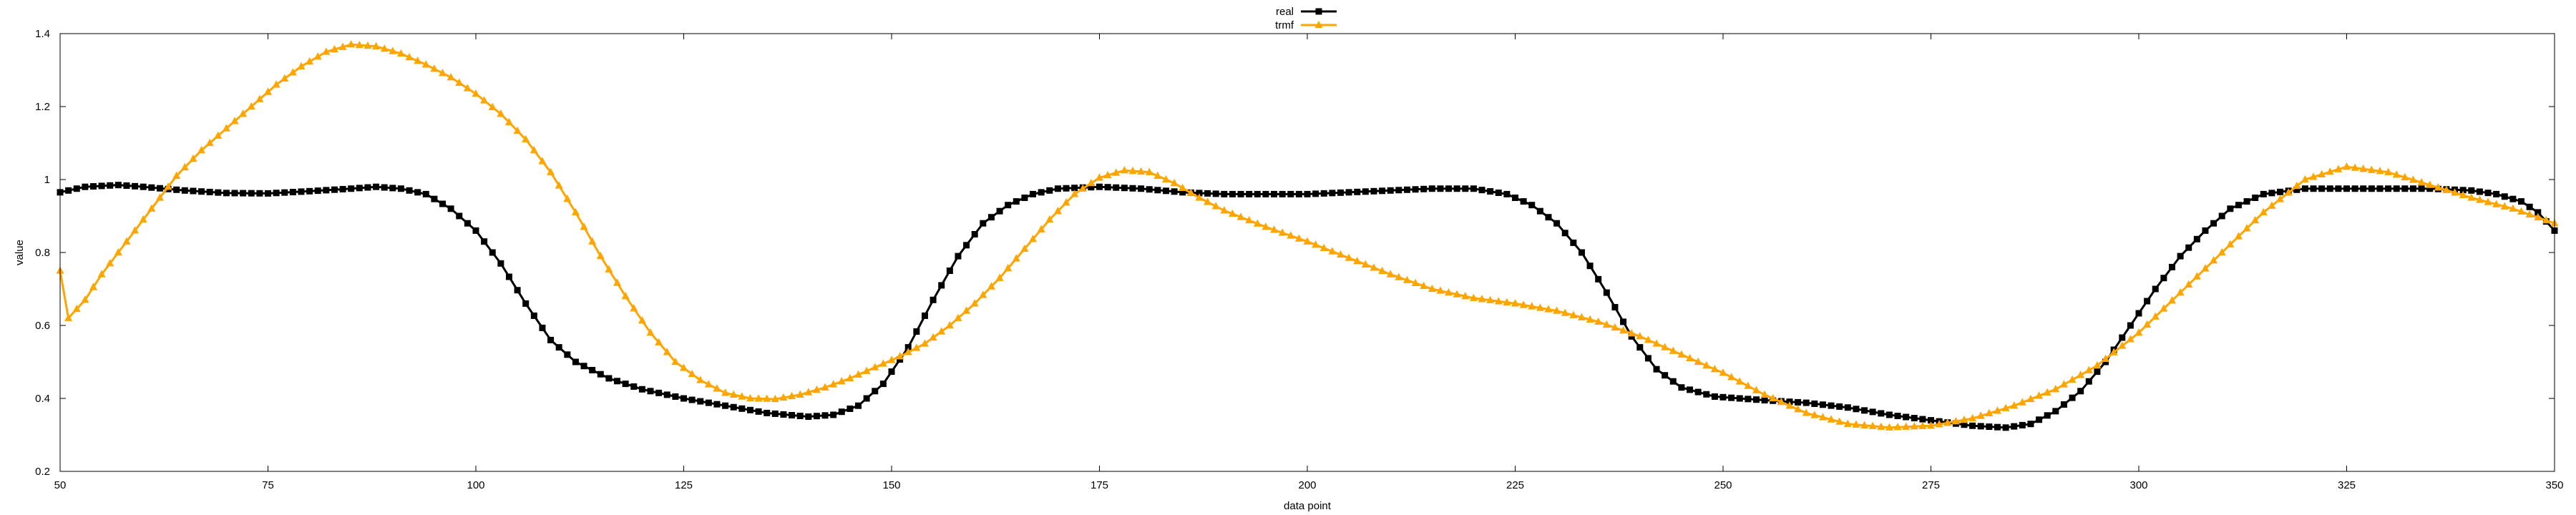 The image size is (2576, 515). I want to click on x-tick-label: 75, so click(268, 485).